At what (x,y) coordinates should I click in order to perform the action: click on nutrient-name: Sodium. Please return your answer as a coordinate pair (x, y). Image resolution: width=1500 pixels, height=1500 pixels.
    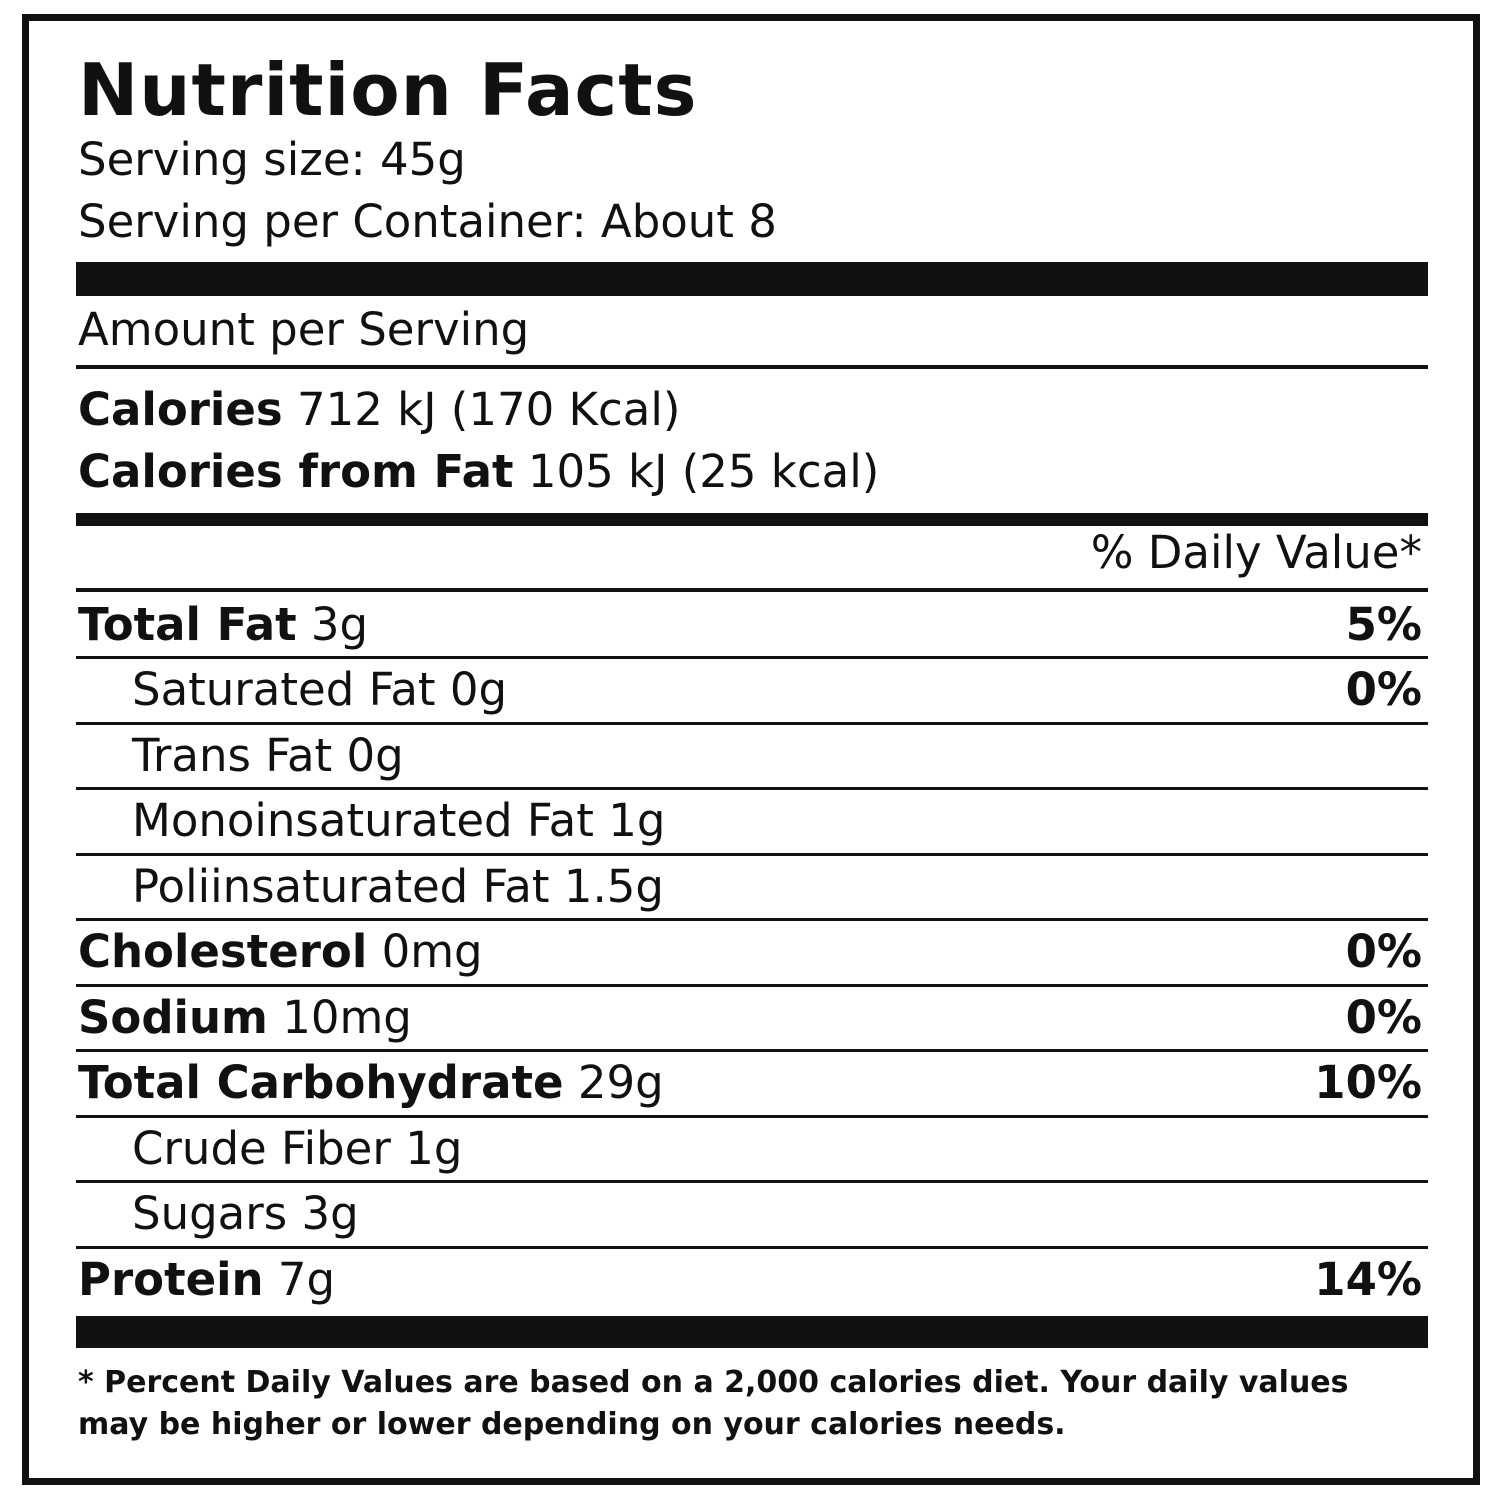
    Looking at the image, I should click on (173, 1017).